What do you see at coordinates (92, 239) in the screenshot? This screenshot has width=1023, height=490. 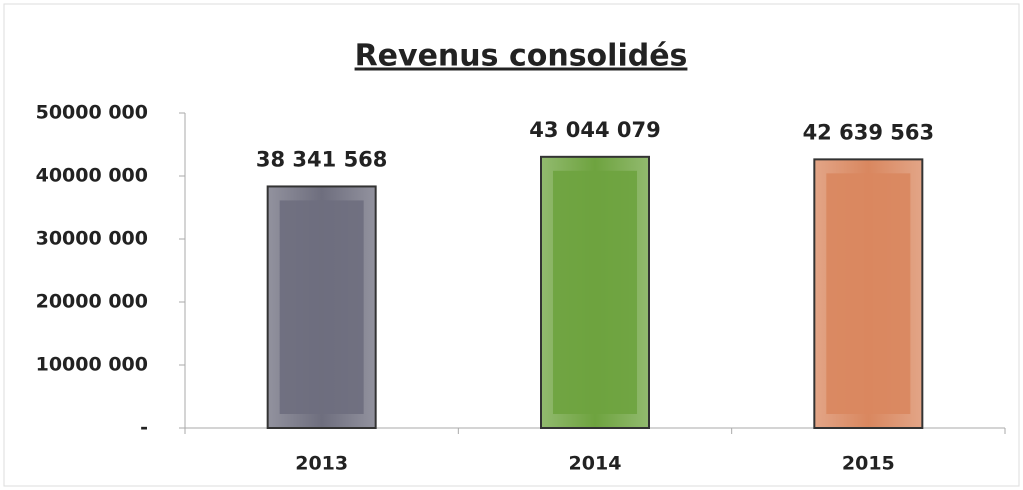 I see `y-tick-label: 30000 000` at bounding box center [92, 239].